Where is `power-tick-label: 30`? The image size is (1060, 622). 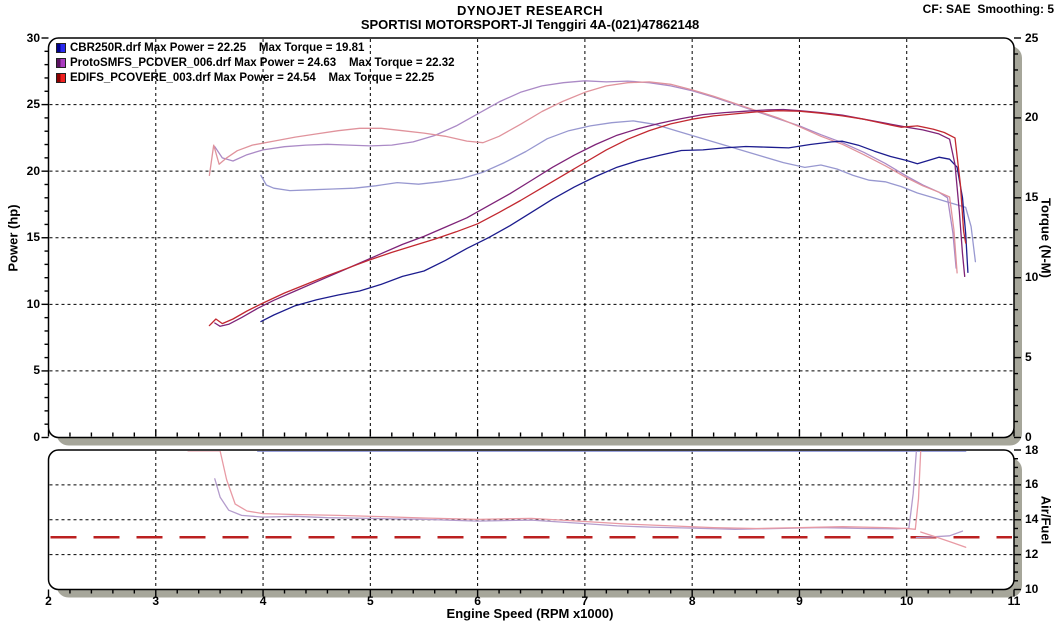 power-tick-label: 30 is located at coordinates (33, 37).